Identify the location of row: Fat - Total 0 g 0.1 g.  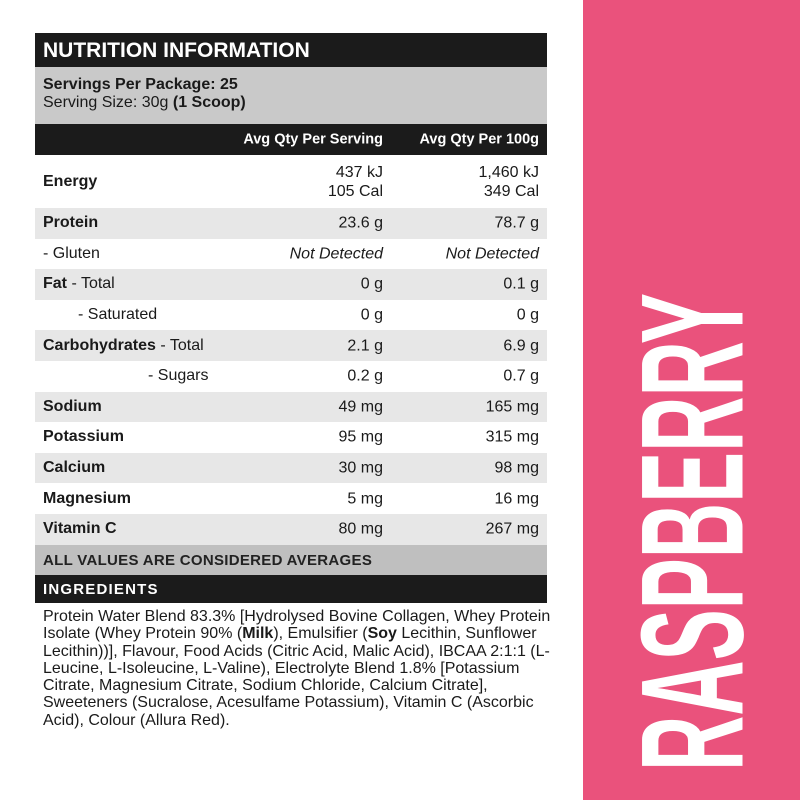
(291, 284).